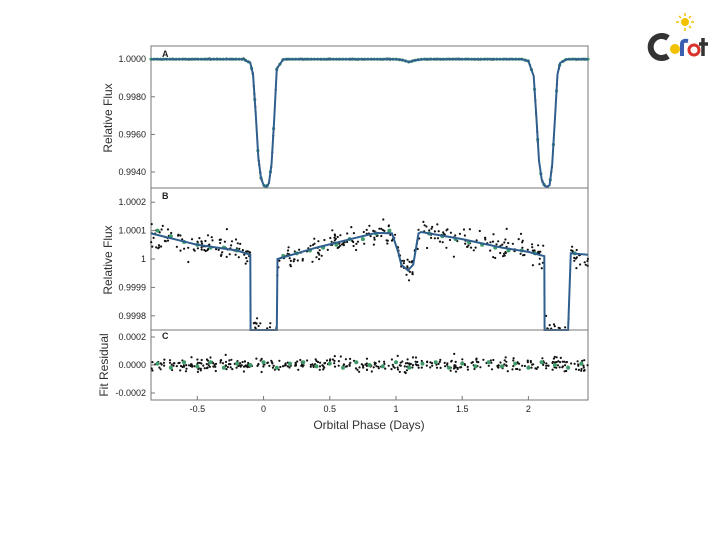  I want to click on corot-logo, so click(677, 37).